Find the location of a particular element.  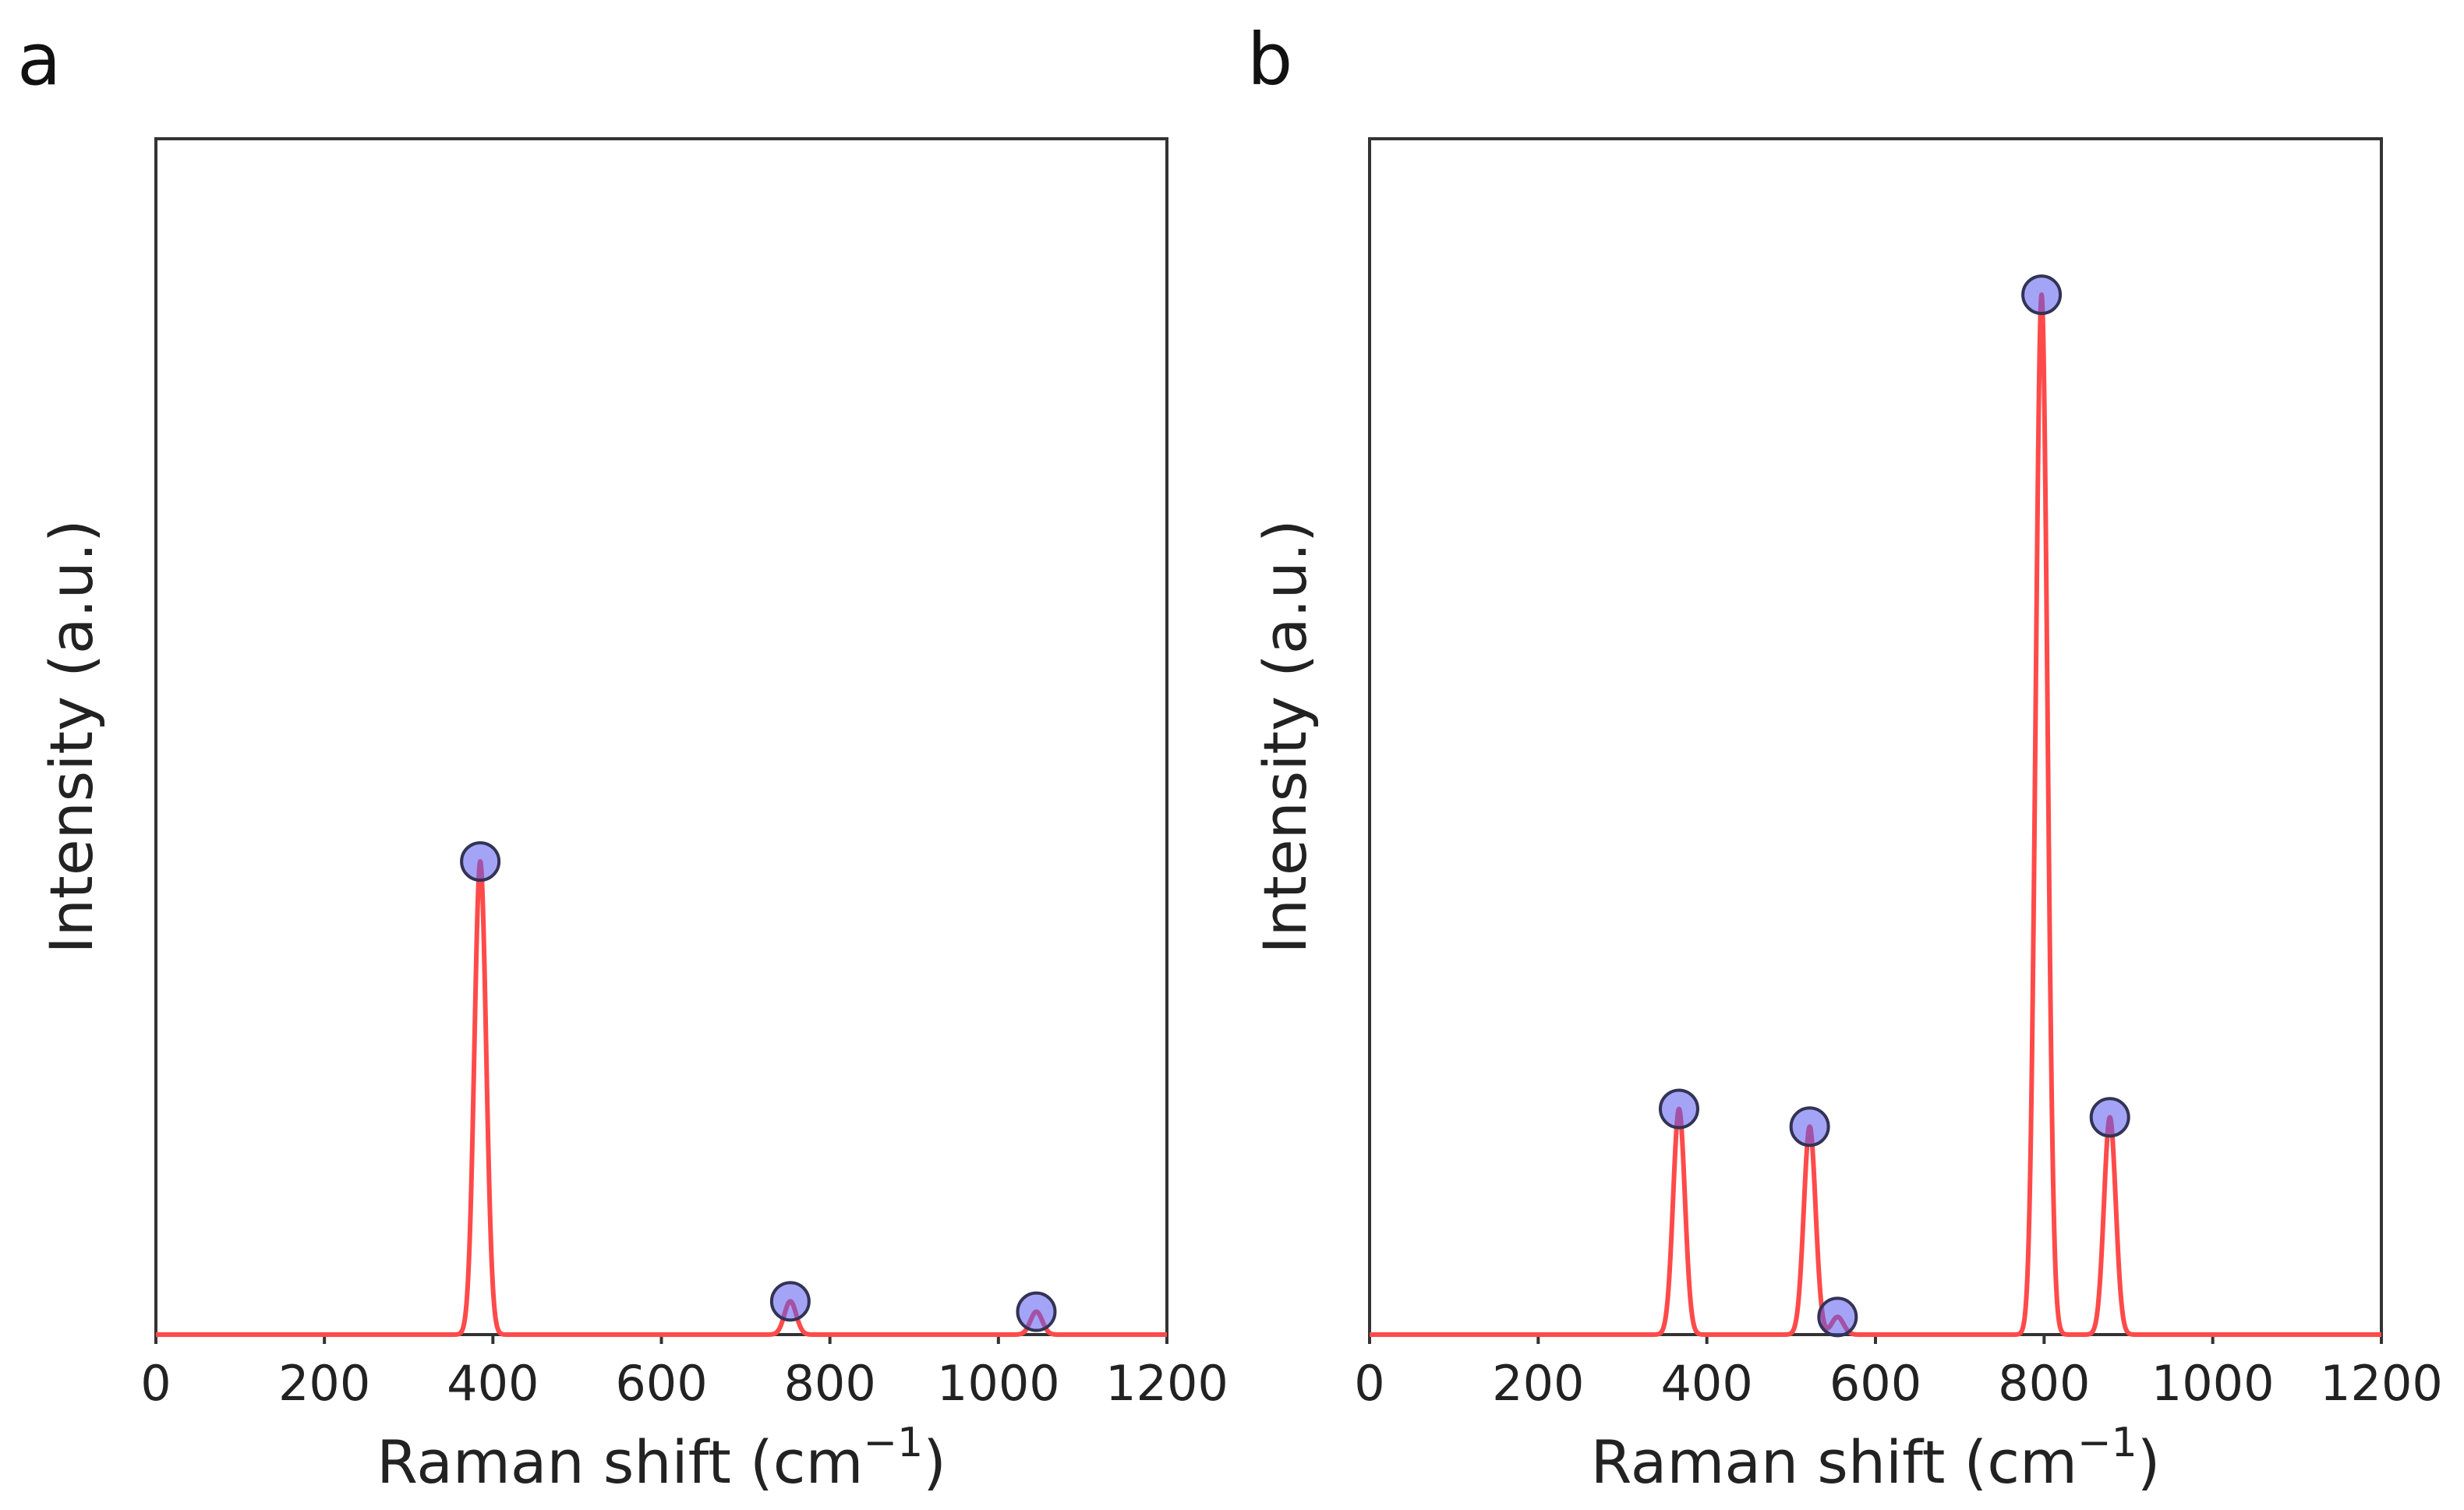

panel-a-x-ticks: 0 200 400 600 800 1000 1200 is located at coordinates (684, 1373).